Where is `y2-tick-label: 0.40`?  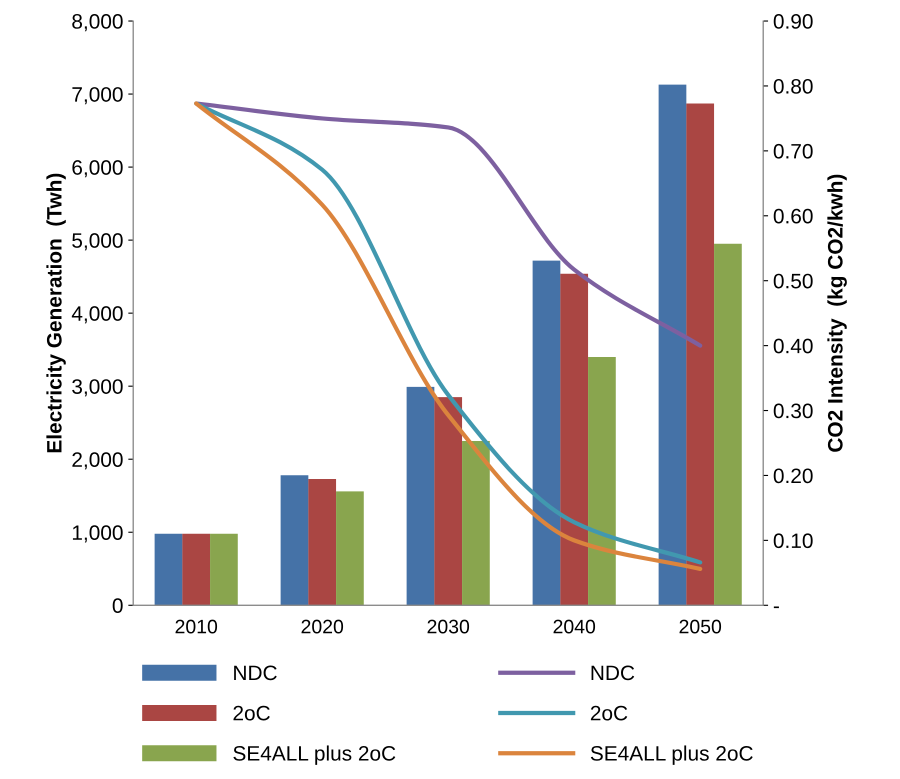
y2-tick-label: 0.40 is located at coordinates (793, 346).